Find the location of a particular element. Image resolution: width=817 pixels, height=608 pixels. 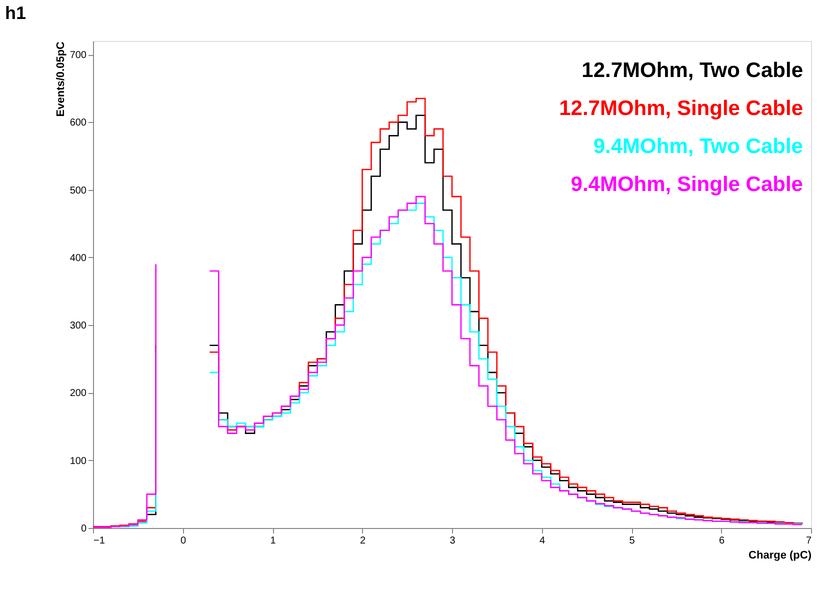

x-tick-label: 5 is located at coordinates (632, 541).